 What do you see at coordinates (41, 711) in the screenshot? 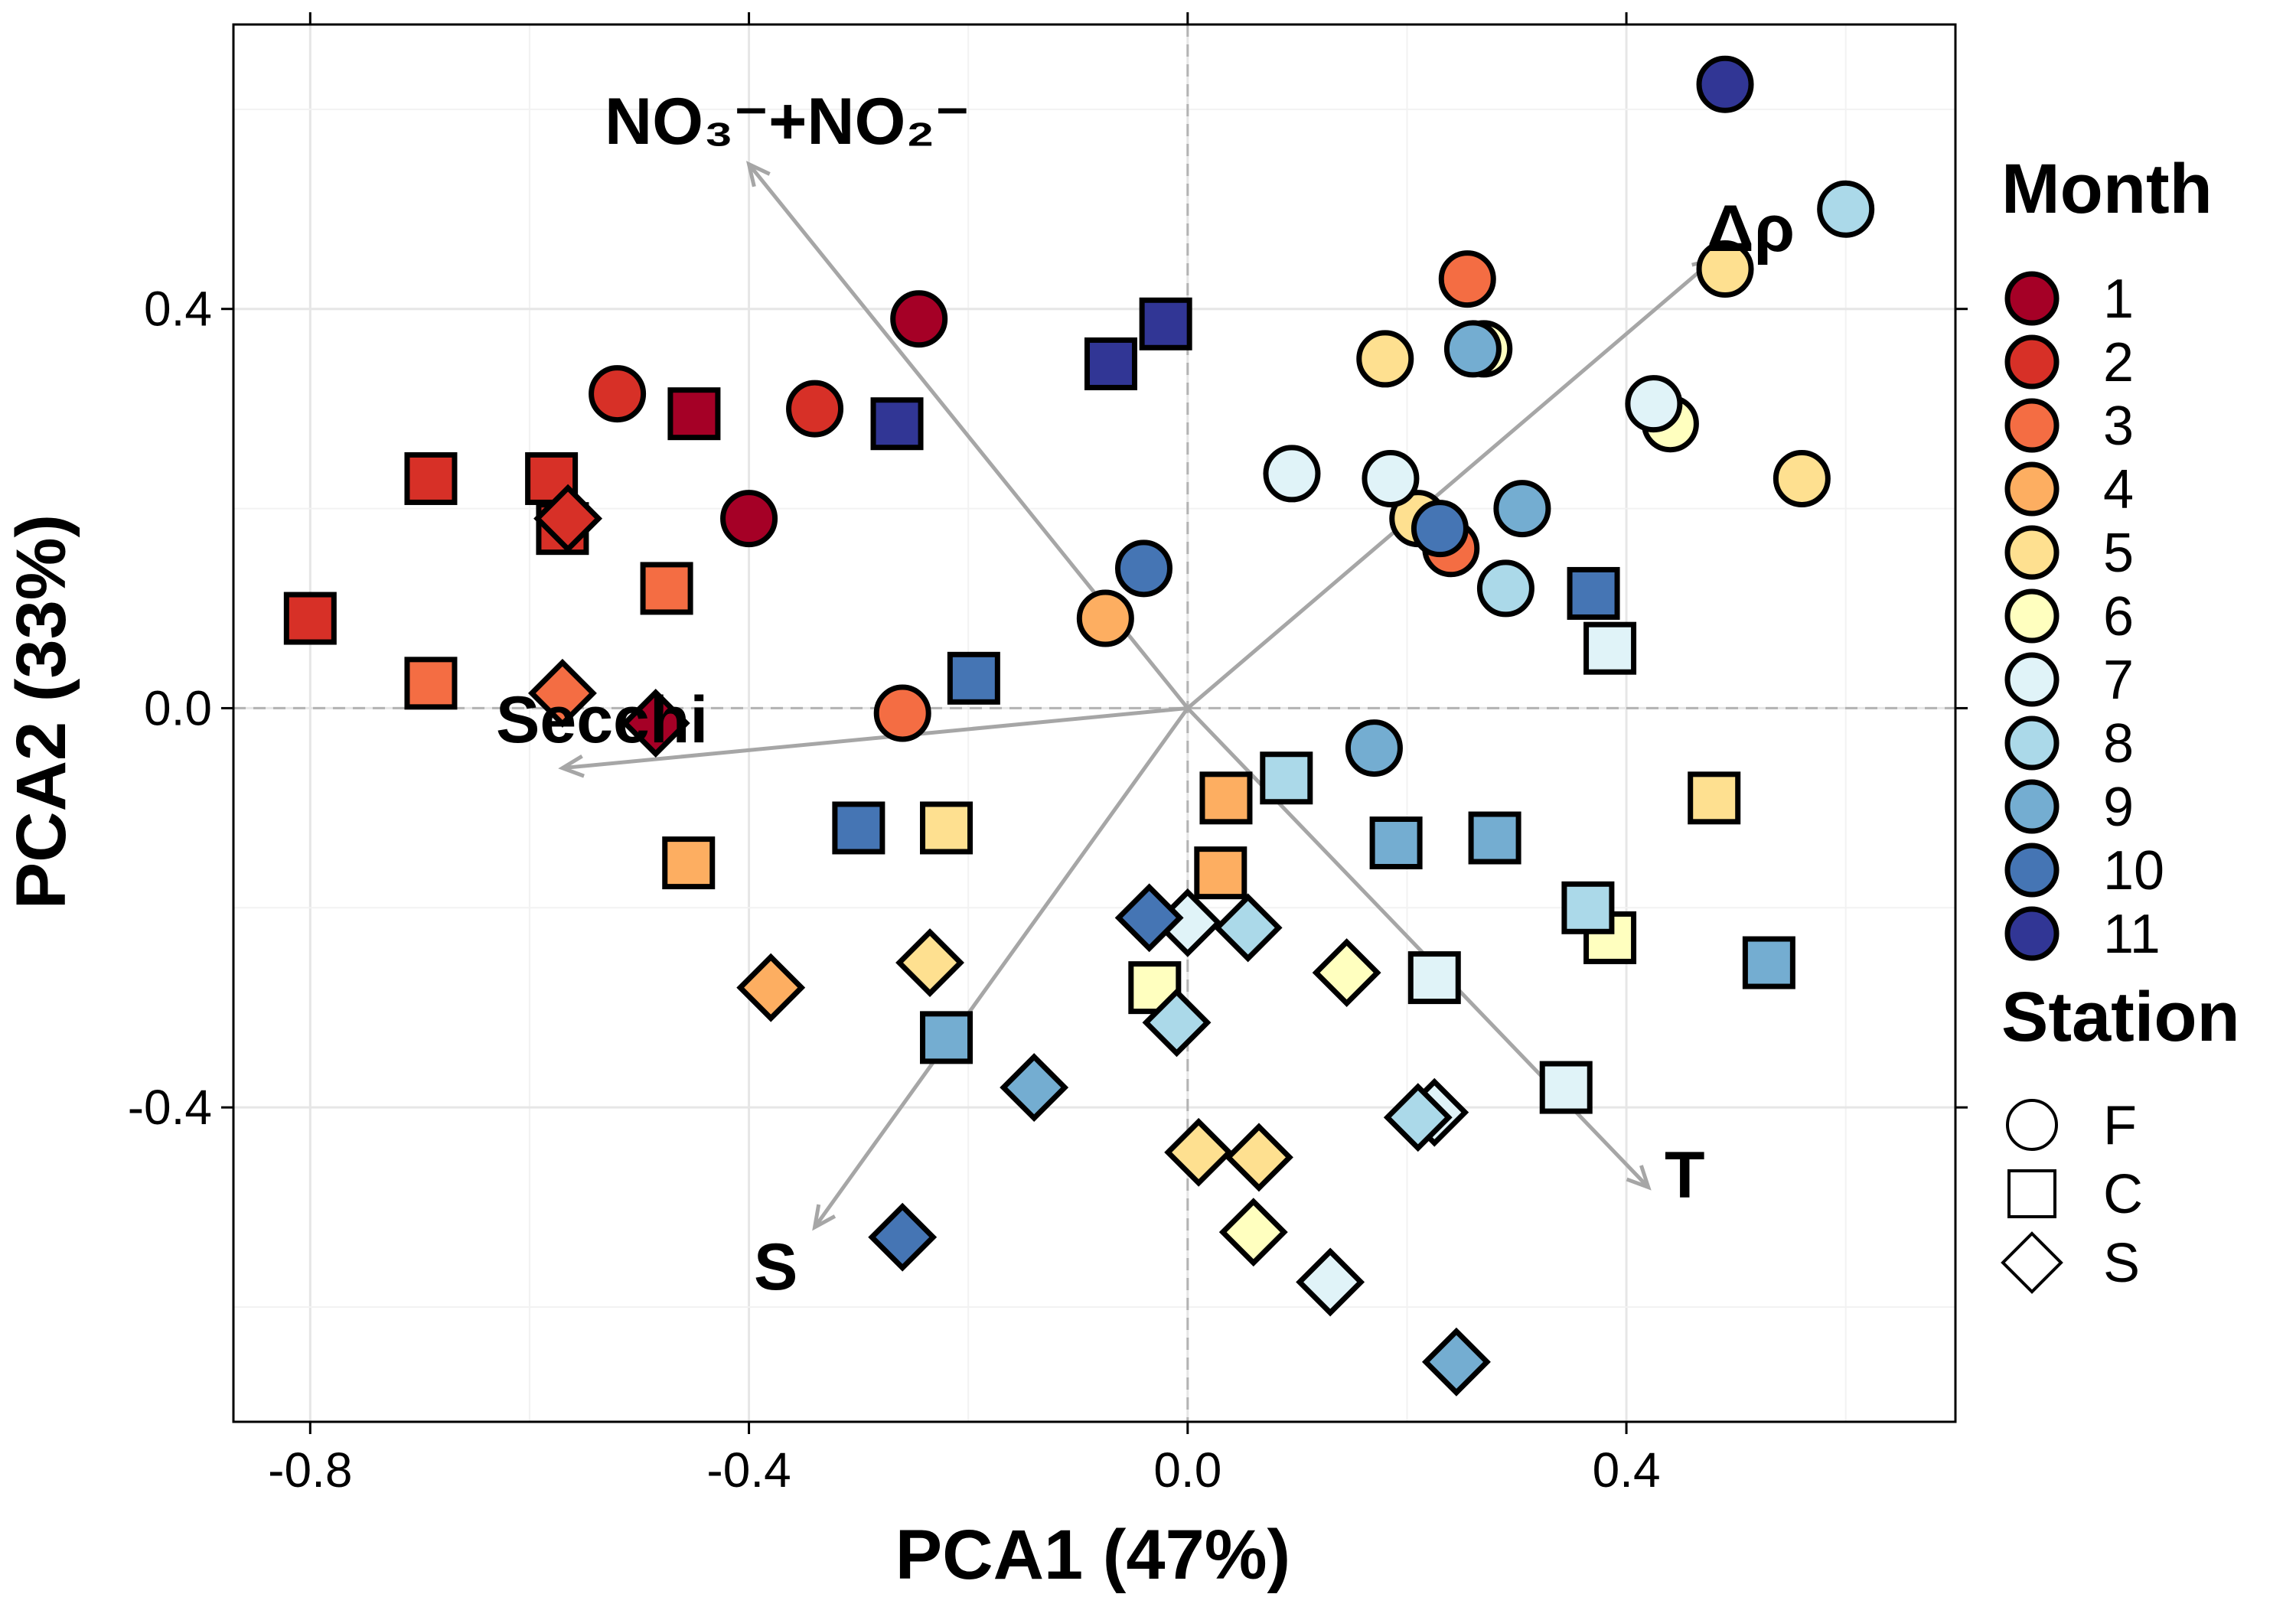
I see `y-axis-title: PCA2 (33%)` at bounding box center [41, 711].